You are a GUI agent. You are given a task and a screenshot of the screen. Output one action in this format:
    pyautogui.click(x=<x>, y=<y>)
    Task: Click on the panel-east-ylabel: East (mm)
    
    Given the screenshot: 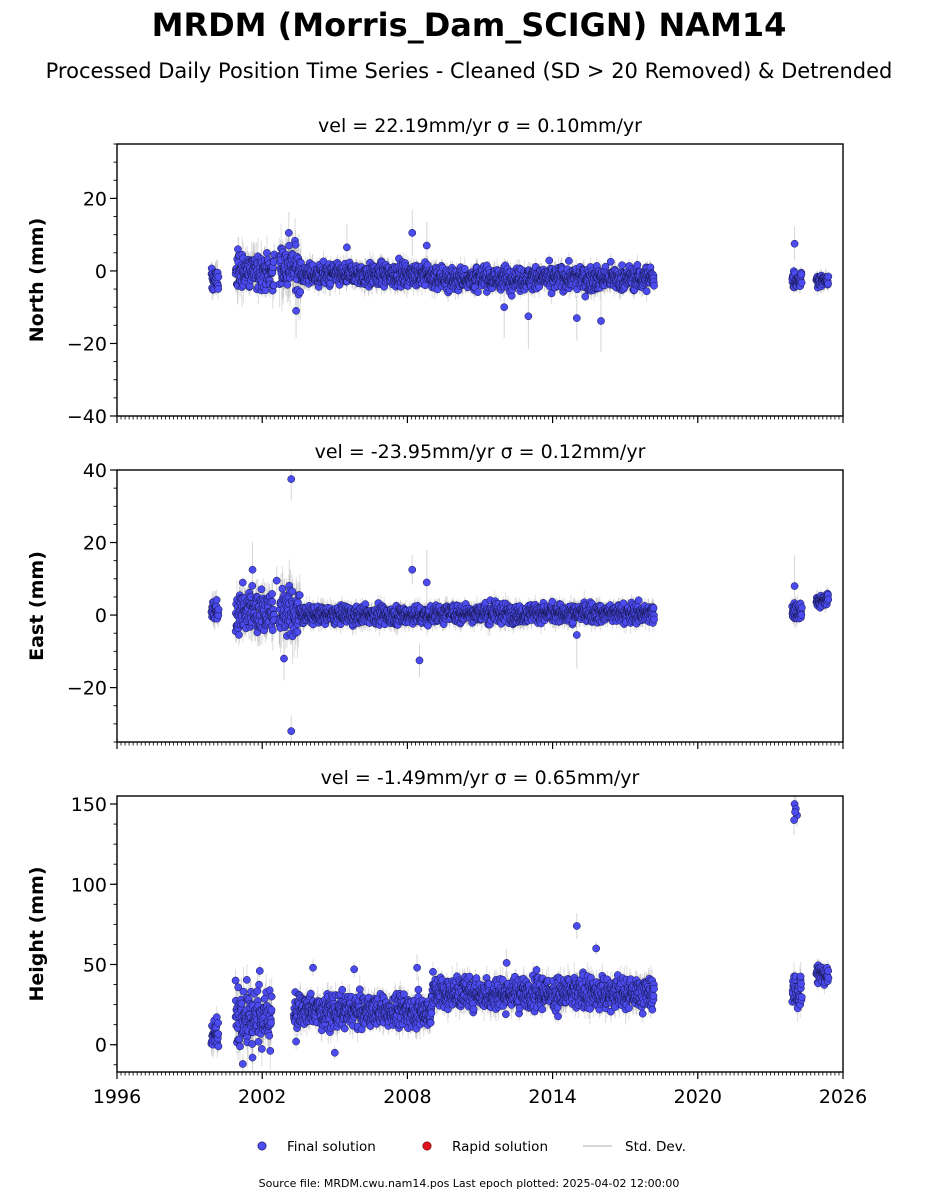 What is the action you would take?
    pyautogui.click(x=37, y=606)
    